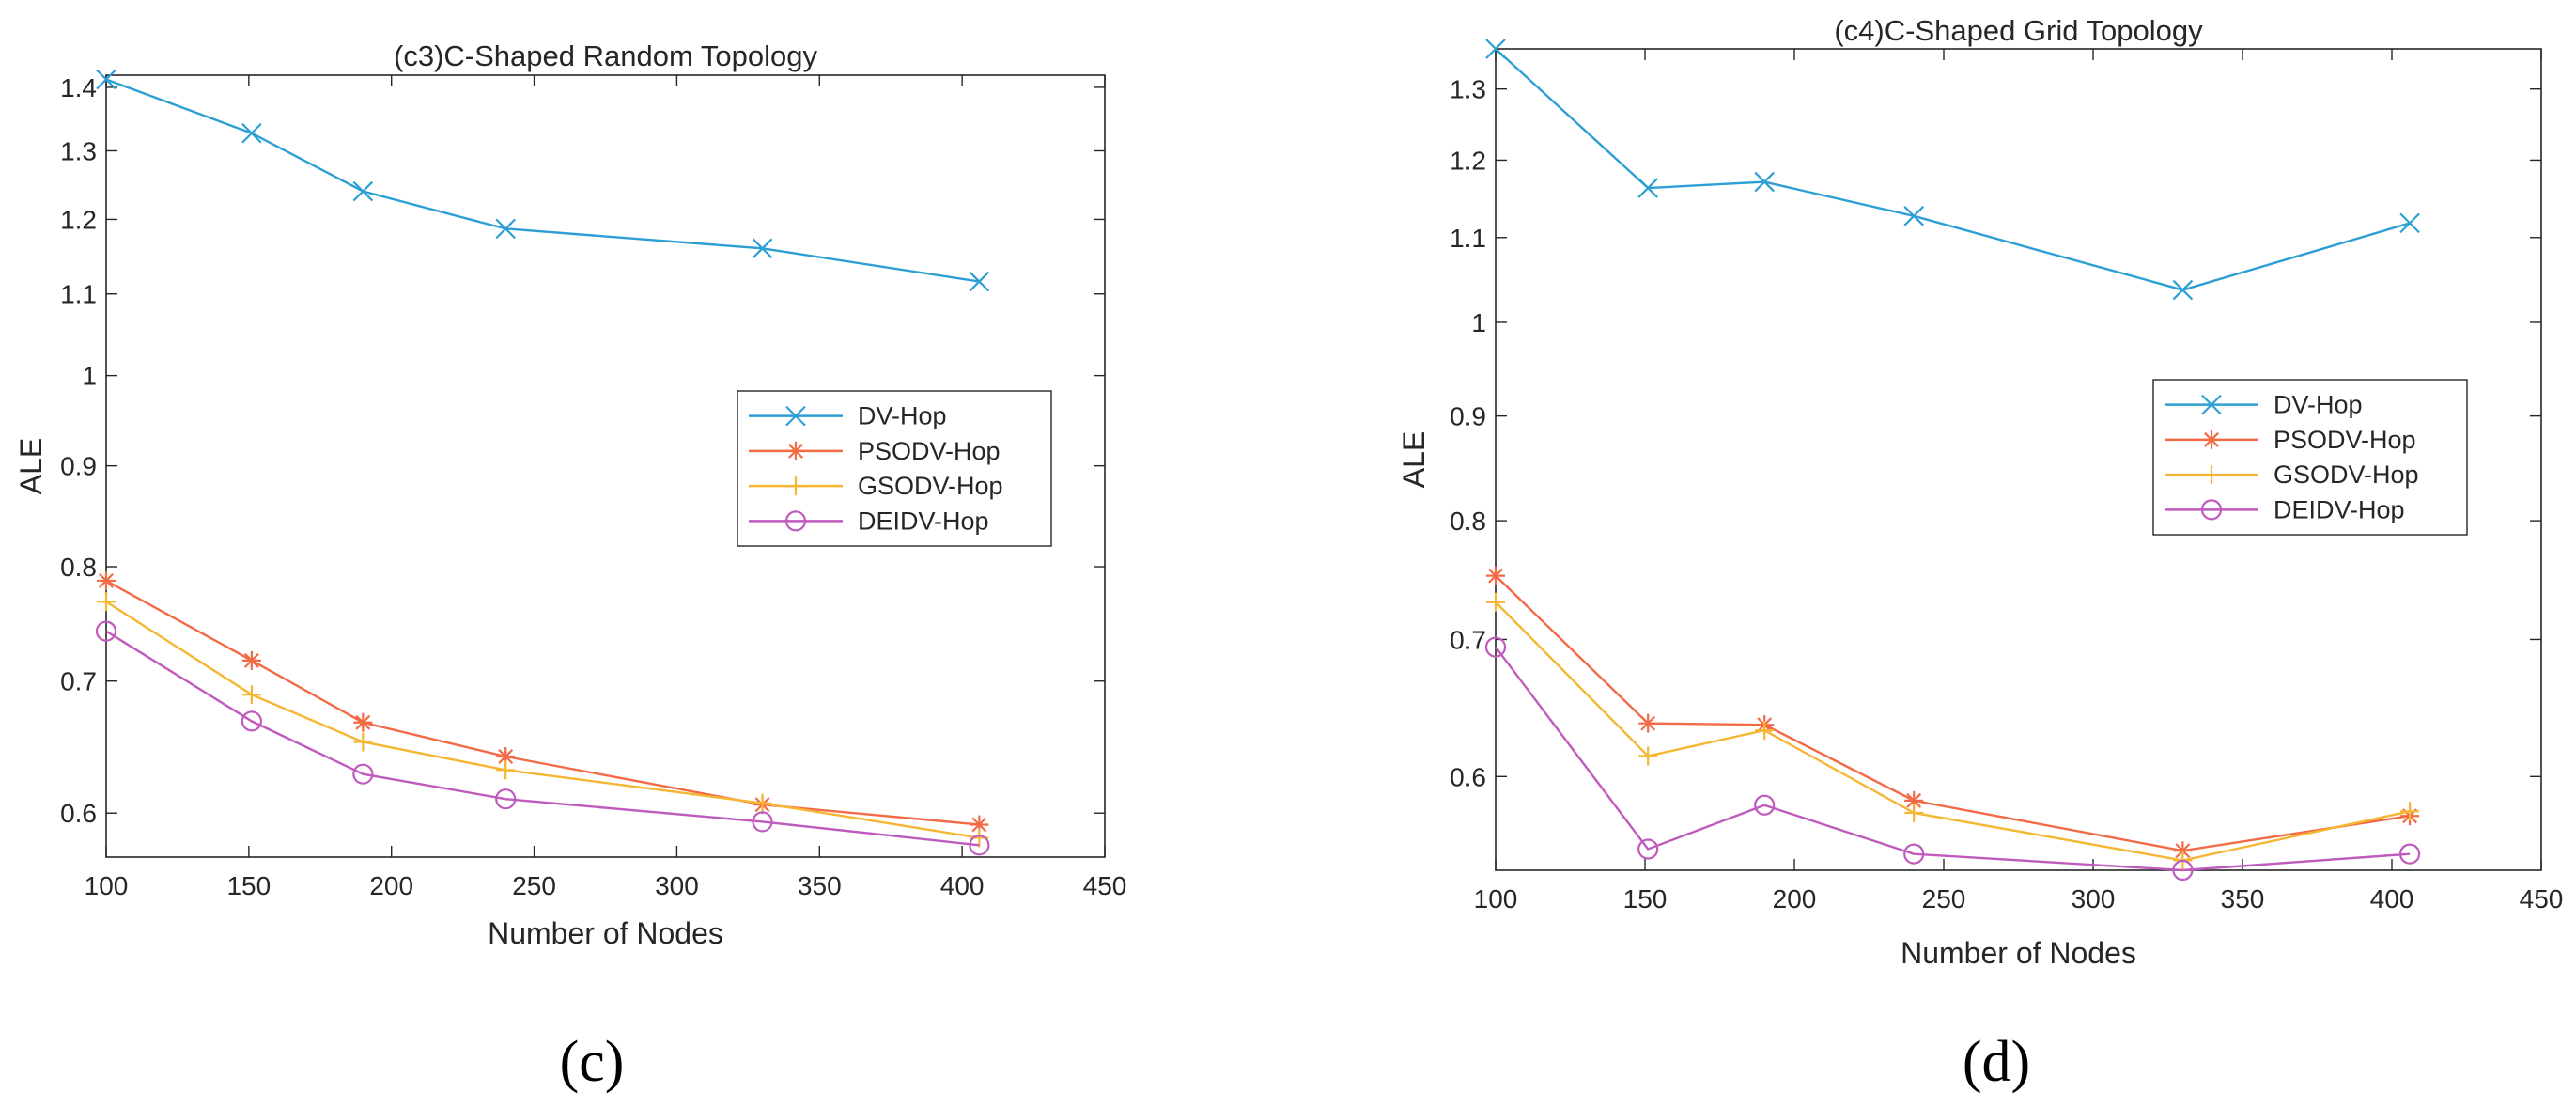 This screenshot has width=2576, height=1108. I want to click on panel-label: (d), so click(1996, 1062).